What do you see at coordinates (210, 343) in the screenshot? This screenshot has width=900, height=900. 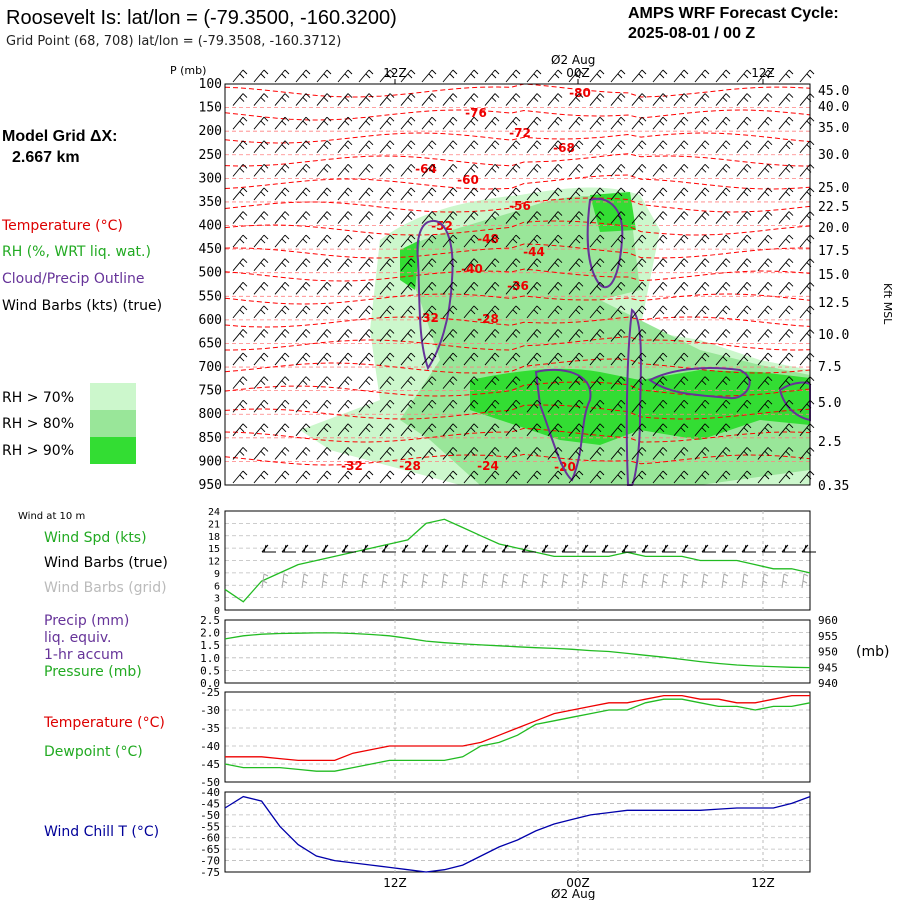 I see `pressure-tick-label: 650` at bounding box center [210, 343].